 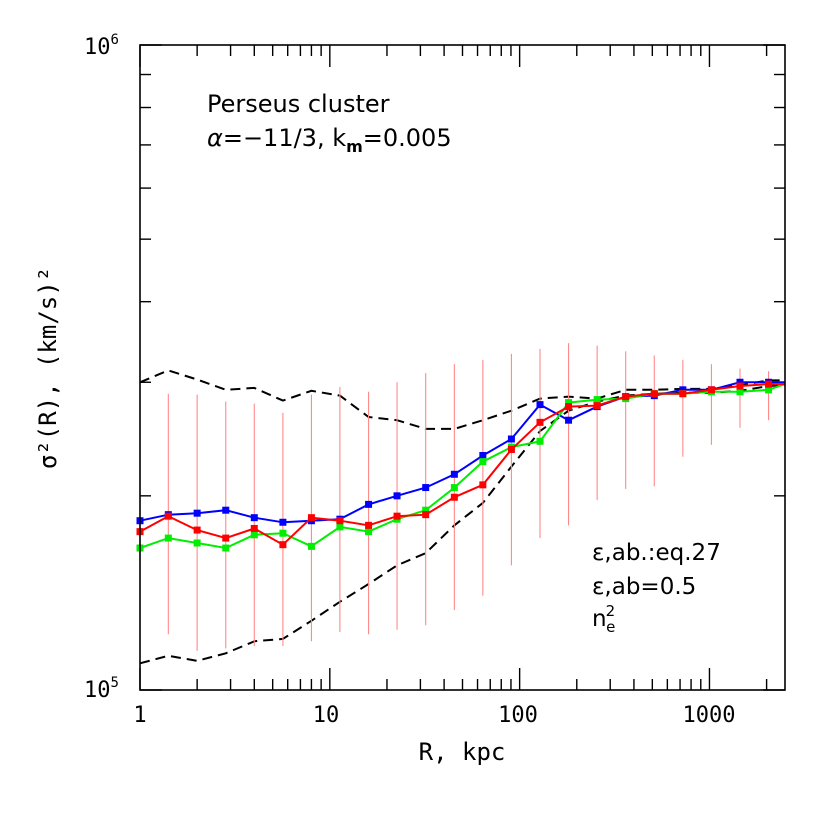 I want to click on legend-entry-green-text: n, so click(x=599, y=619).